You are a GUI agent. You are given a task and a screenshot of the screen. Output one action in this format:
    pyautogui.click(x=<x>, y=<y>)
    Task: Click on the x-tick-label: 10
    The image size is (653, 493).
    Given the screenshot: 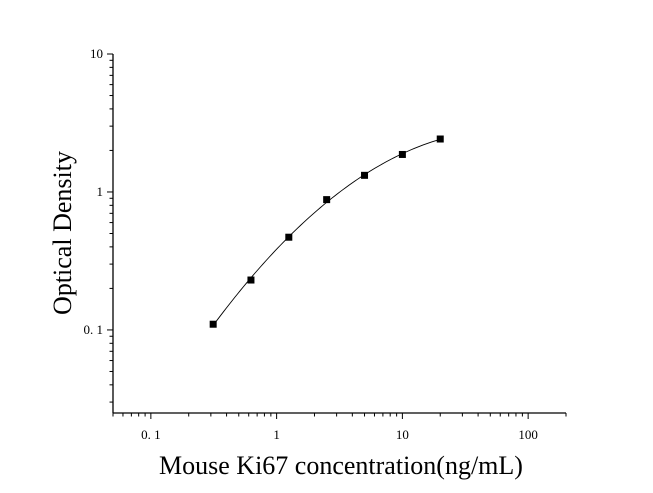 What is the action you would take?
    pyautogui.click(x=402, y=434)
    